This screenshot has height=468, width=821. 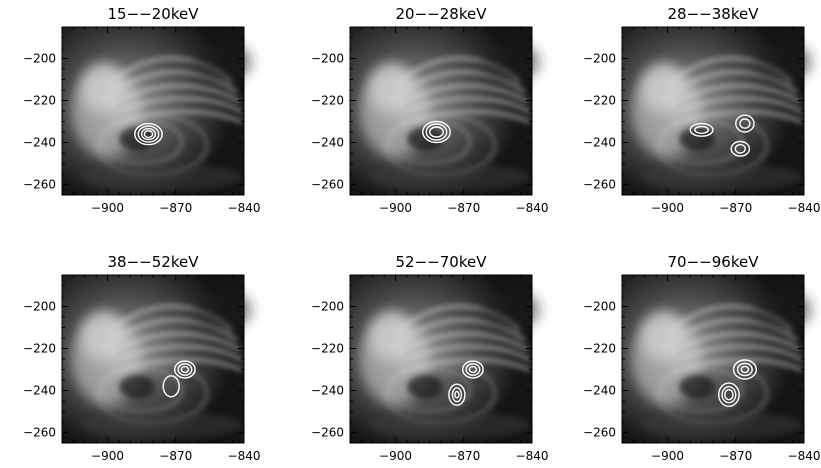 I want to click on panel-1: −900 −870 −840 −200 −220 −240 −260 15−−20keV, so click(x=141, y=110).